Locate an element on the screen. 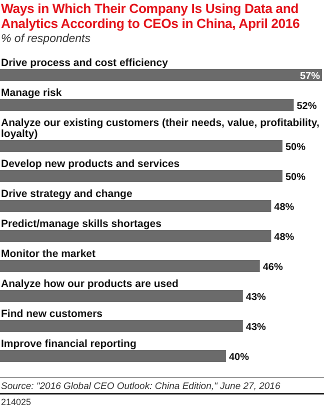 Image resolution: width=324 pixels, height=408 pixels. y-tick-label: Develop new products and services is located at coordinates (90, 164).